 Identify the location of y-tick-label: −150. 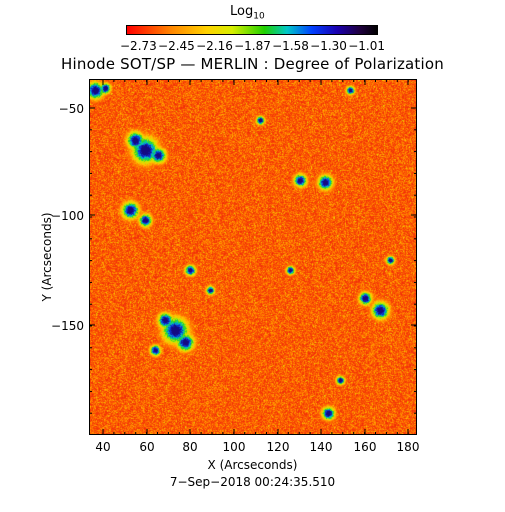
(67, 326).